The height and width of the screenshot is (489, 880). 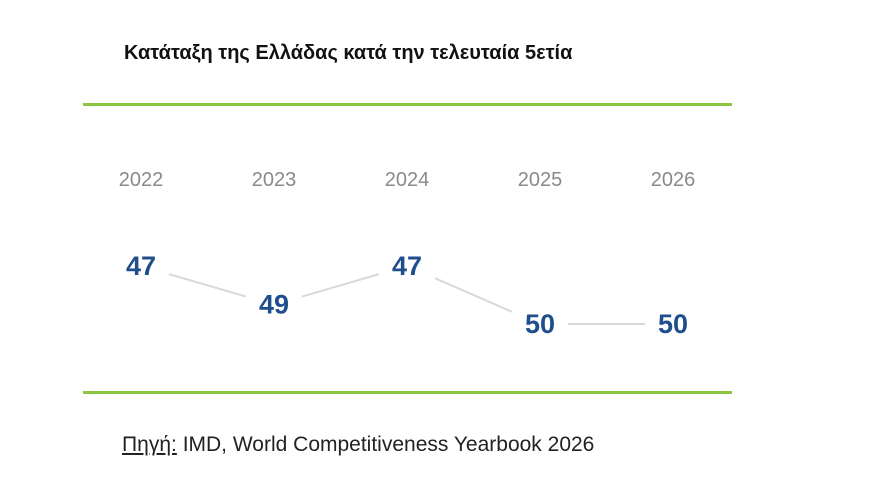 What do you see at coordinates (406, 299) in the screenshot?
I see `connector-lines` at bounding box center [406, 299].